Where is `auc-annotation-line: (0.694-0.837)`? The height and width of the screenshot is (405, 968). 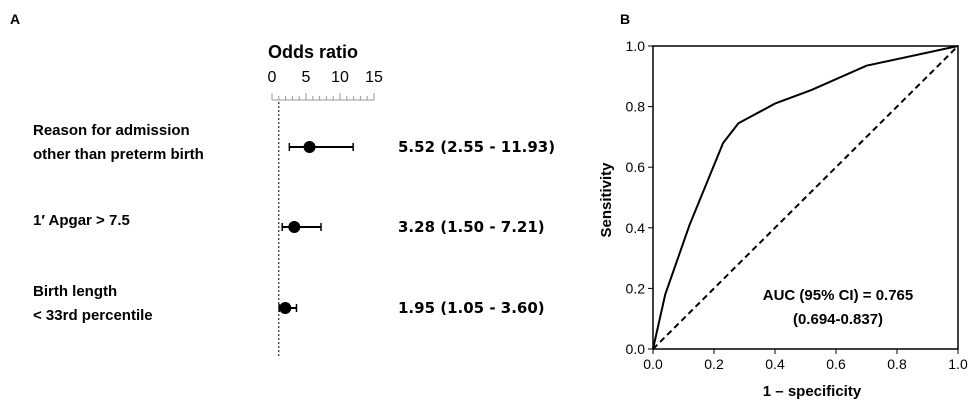
auc-annotation-line: (0.694-0.837) is located at coordinates (838, 319).